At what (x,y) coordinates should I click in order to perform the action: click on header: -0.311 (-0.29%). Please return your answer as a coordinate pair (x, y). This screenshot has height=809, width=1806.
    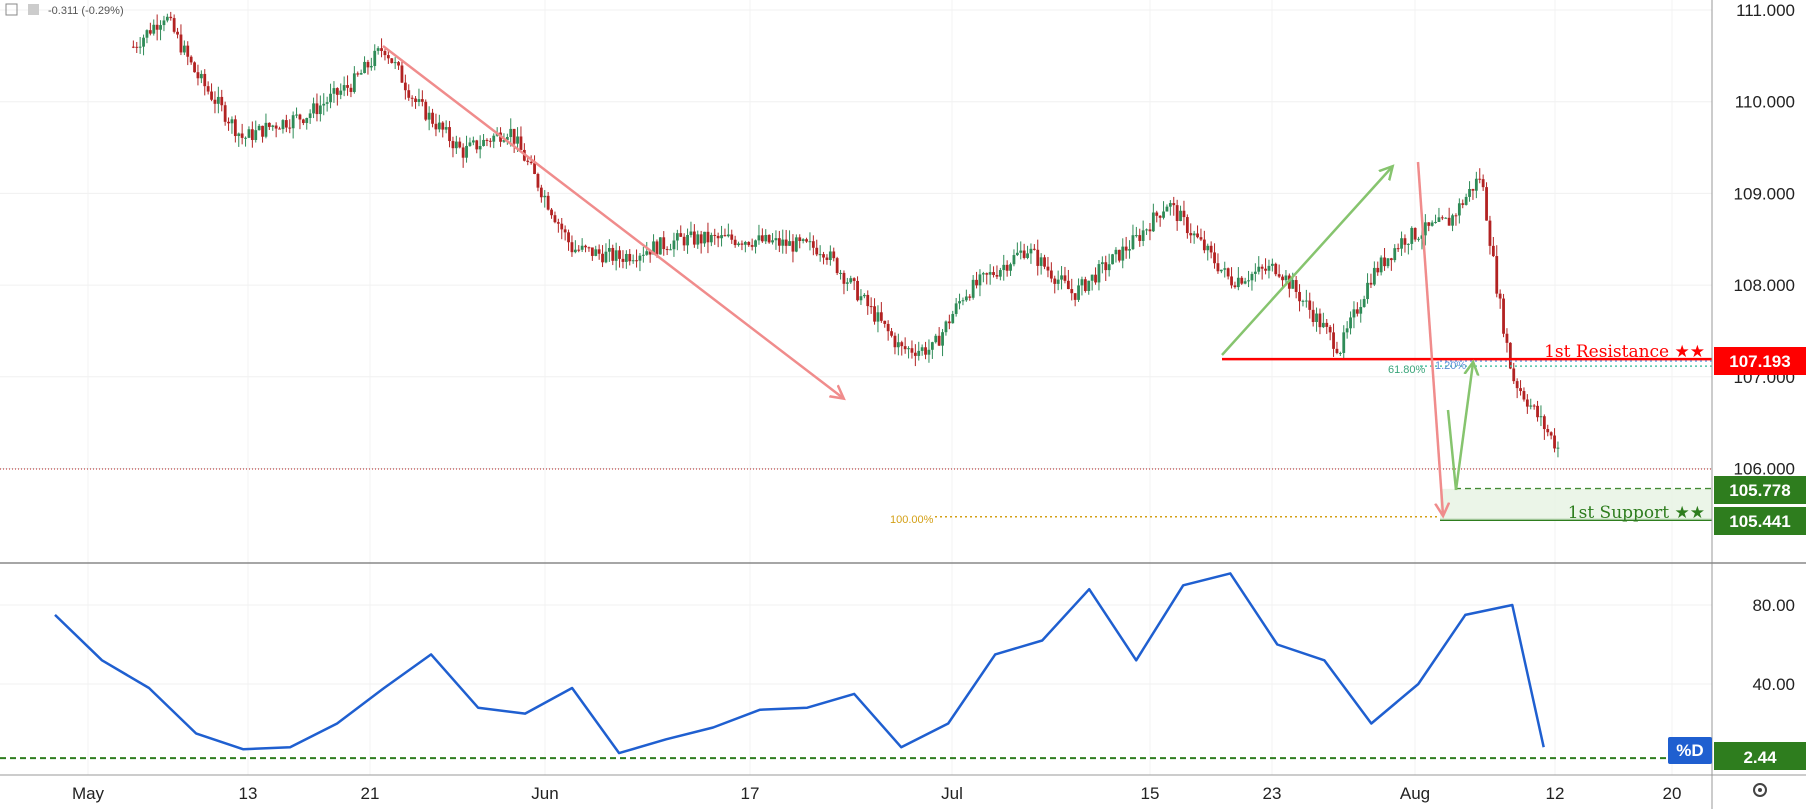
    Looking at the image, I should click on (64, 10).